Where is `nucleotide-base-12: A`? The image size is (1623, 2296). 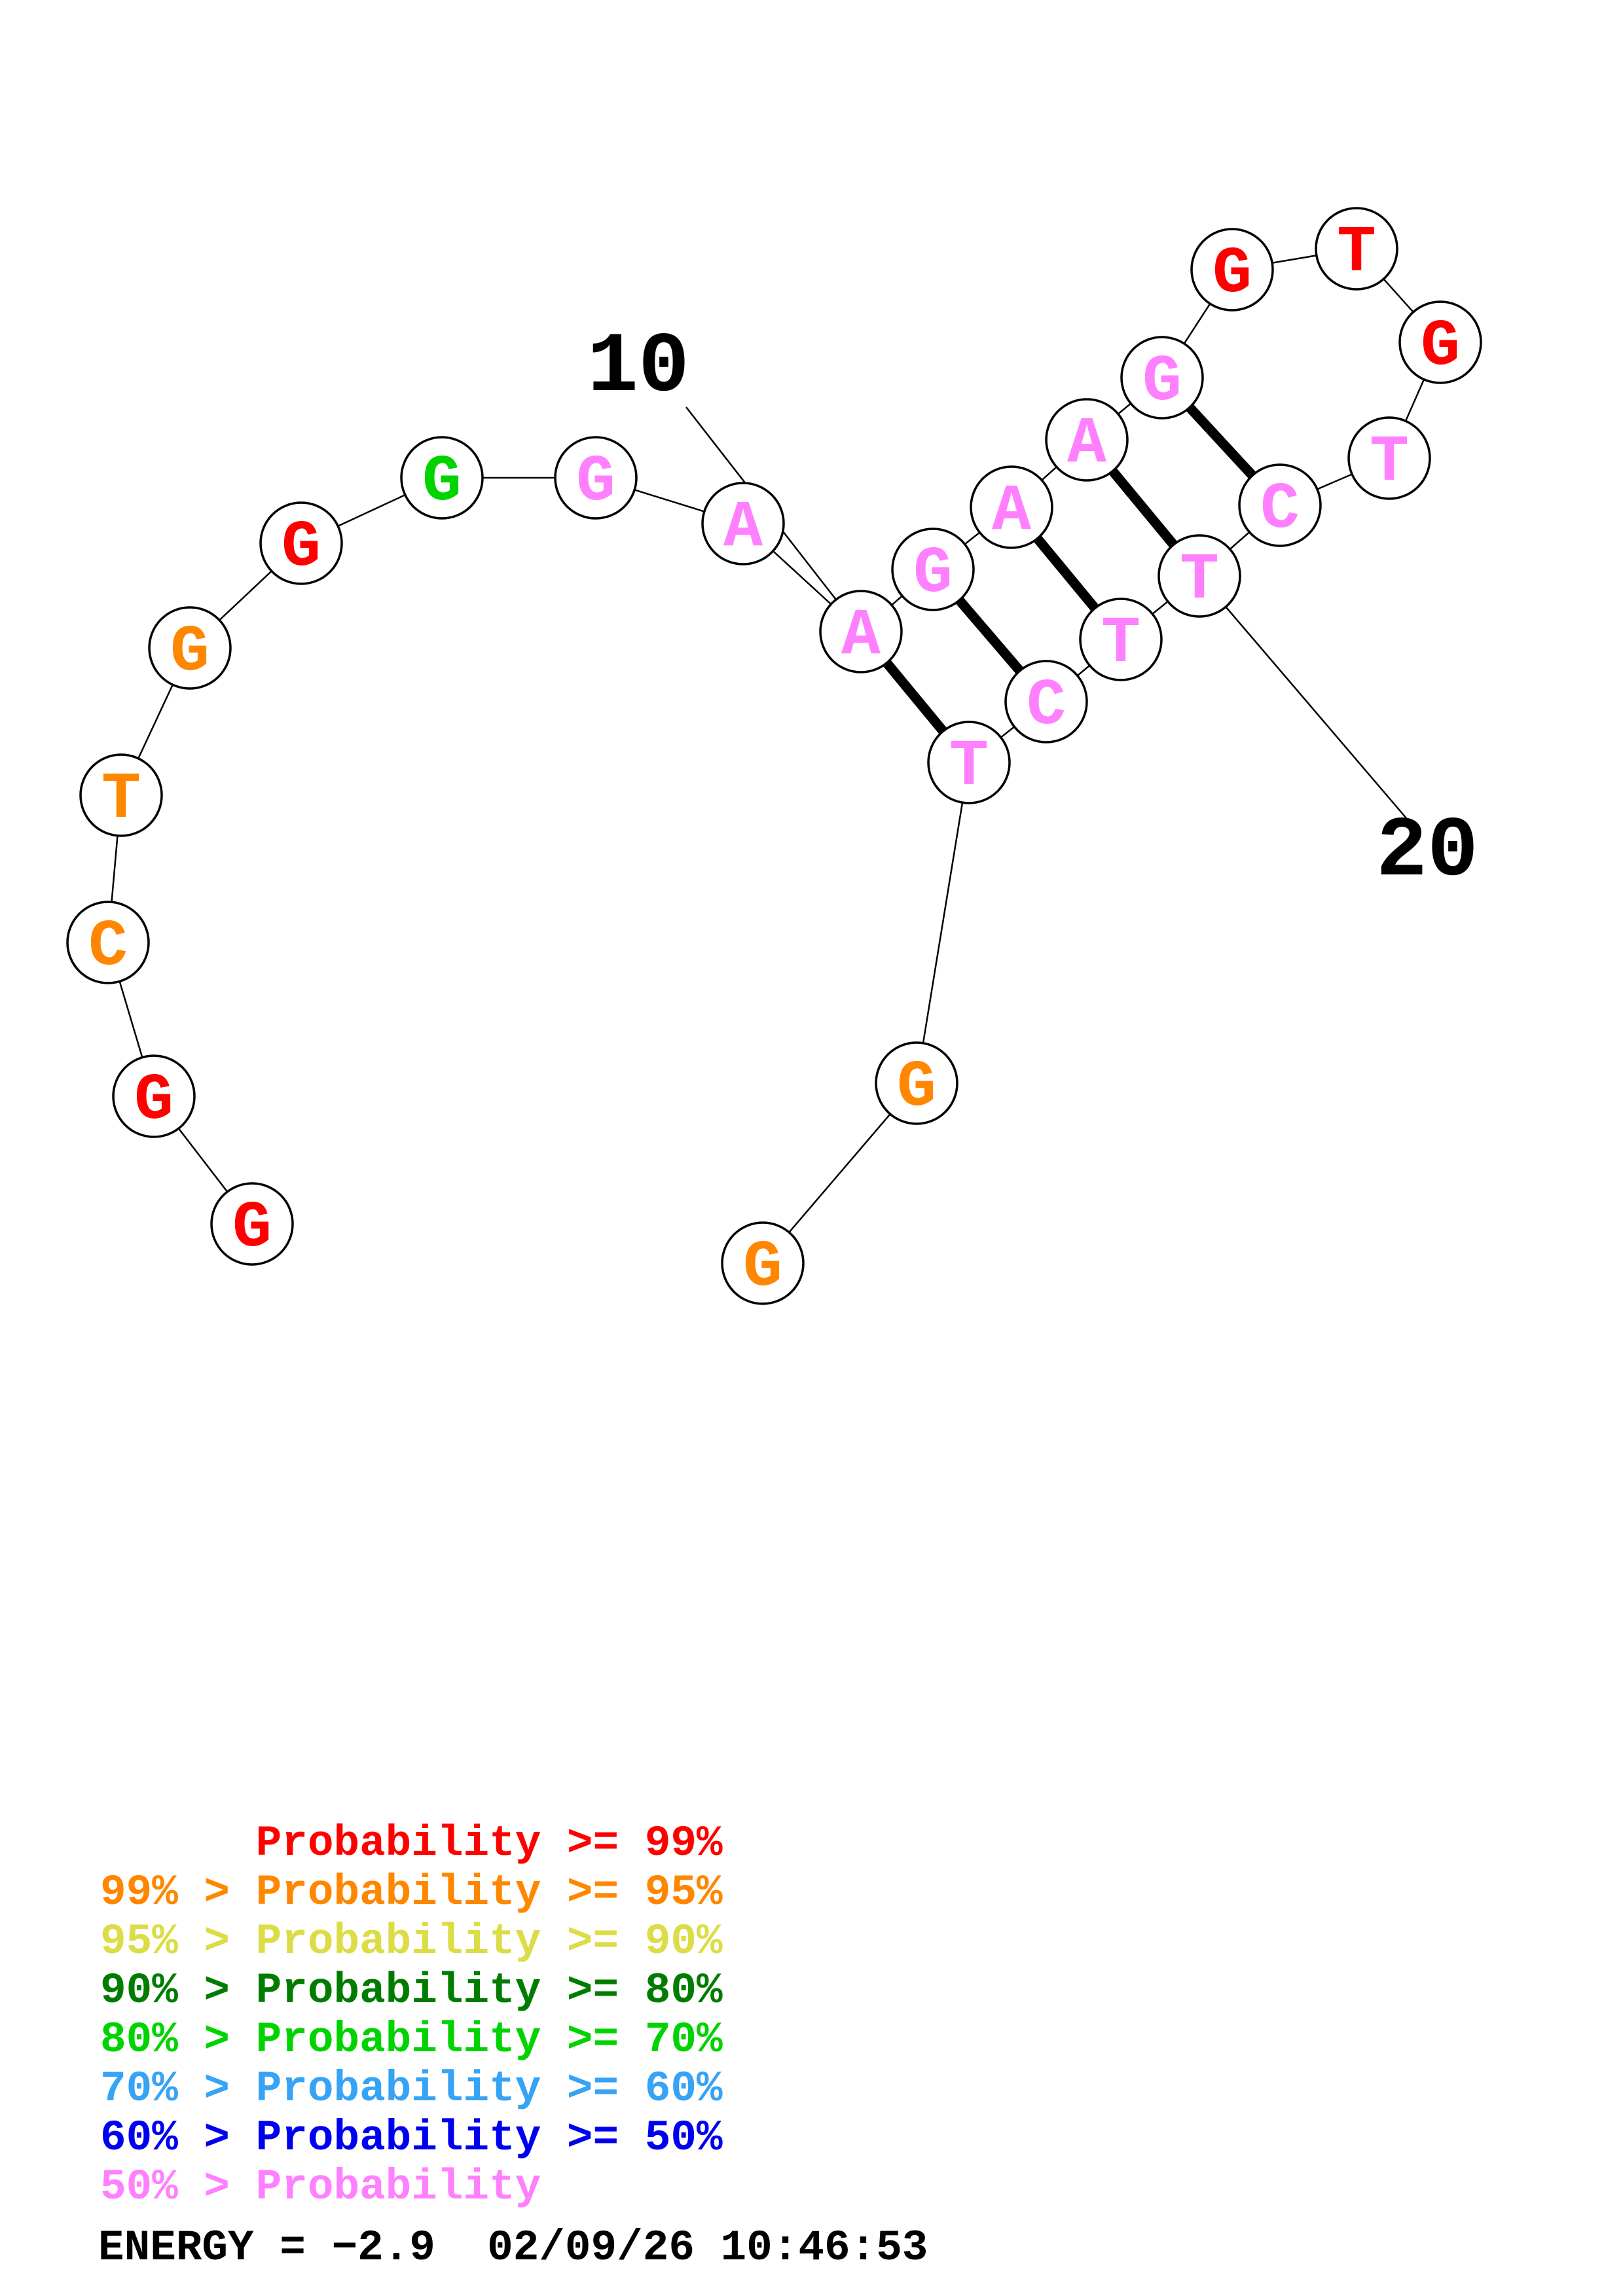 nucleotide-base-12: A is located at coordinates (1012, 512).